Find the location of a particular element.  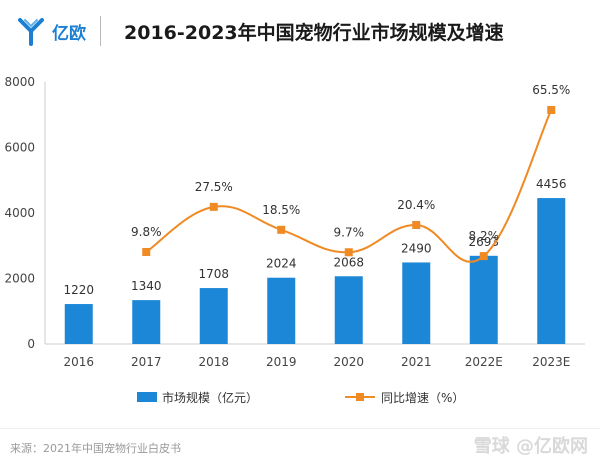

growth-value-label: 8.2% is located at coordinates (484, 236).